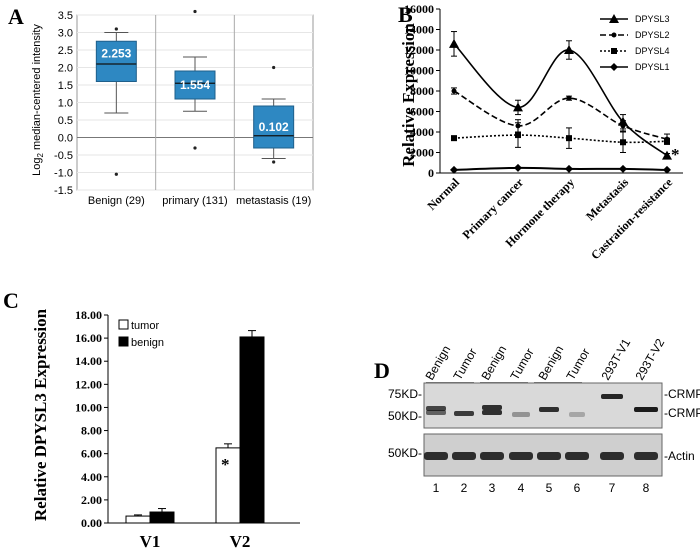 This screenshot has height=551, width=700. I want to click on panel-b-ytick-label: 10000, so click(419, 71).